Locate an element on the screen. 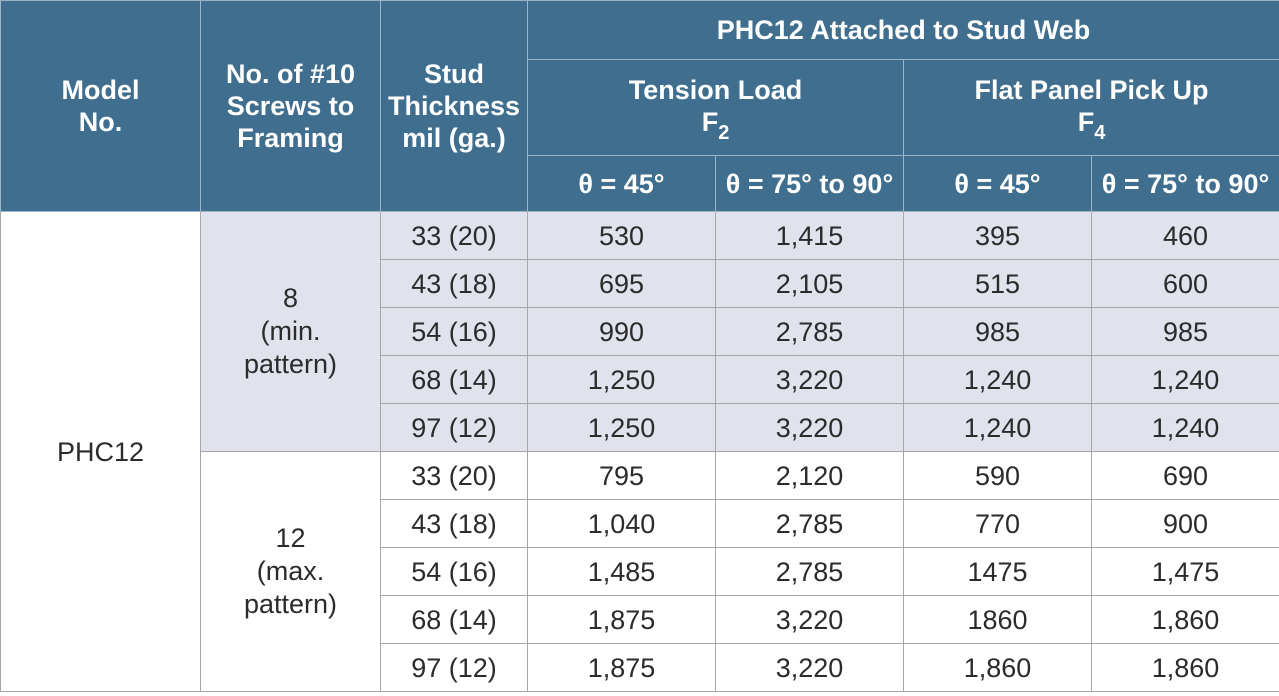 The image size is (1279, 696). header-screws-line: No. of #10 is located at coordinates (290, 74).